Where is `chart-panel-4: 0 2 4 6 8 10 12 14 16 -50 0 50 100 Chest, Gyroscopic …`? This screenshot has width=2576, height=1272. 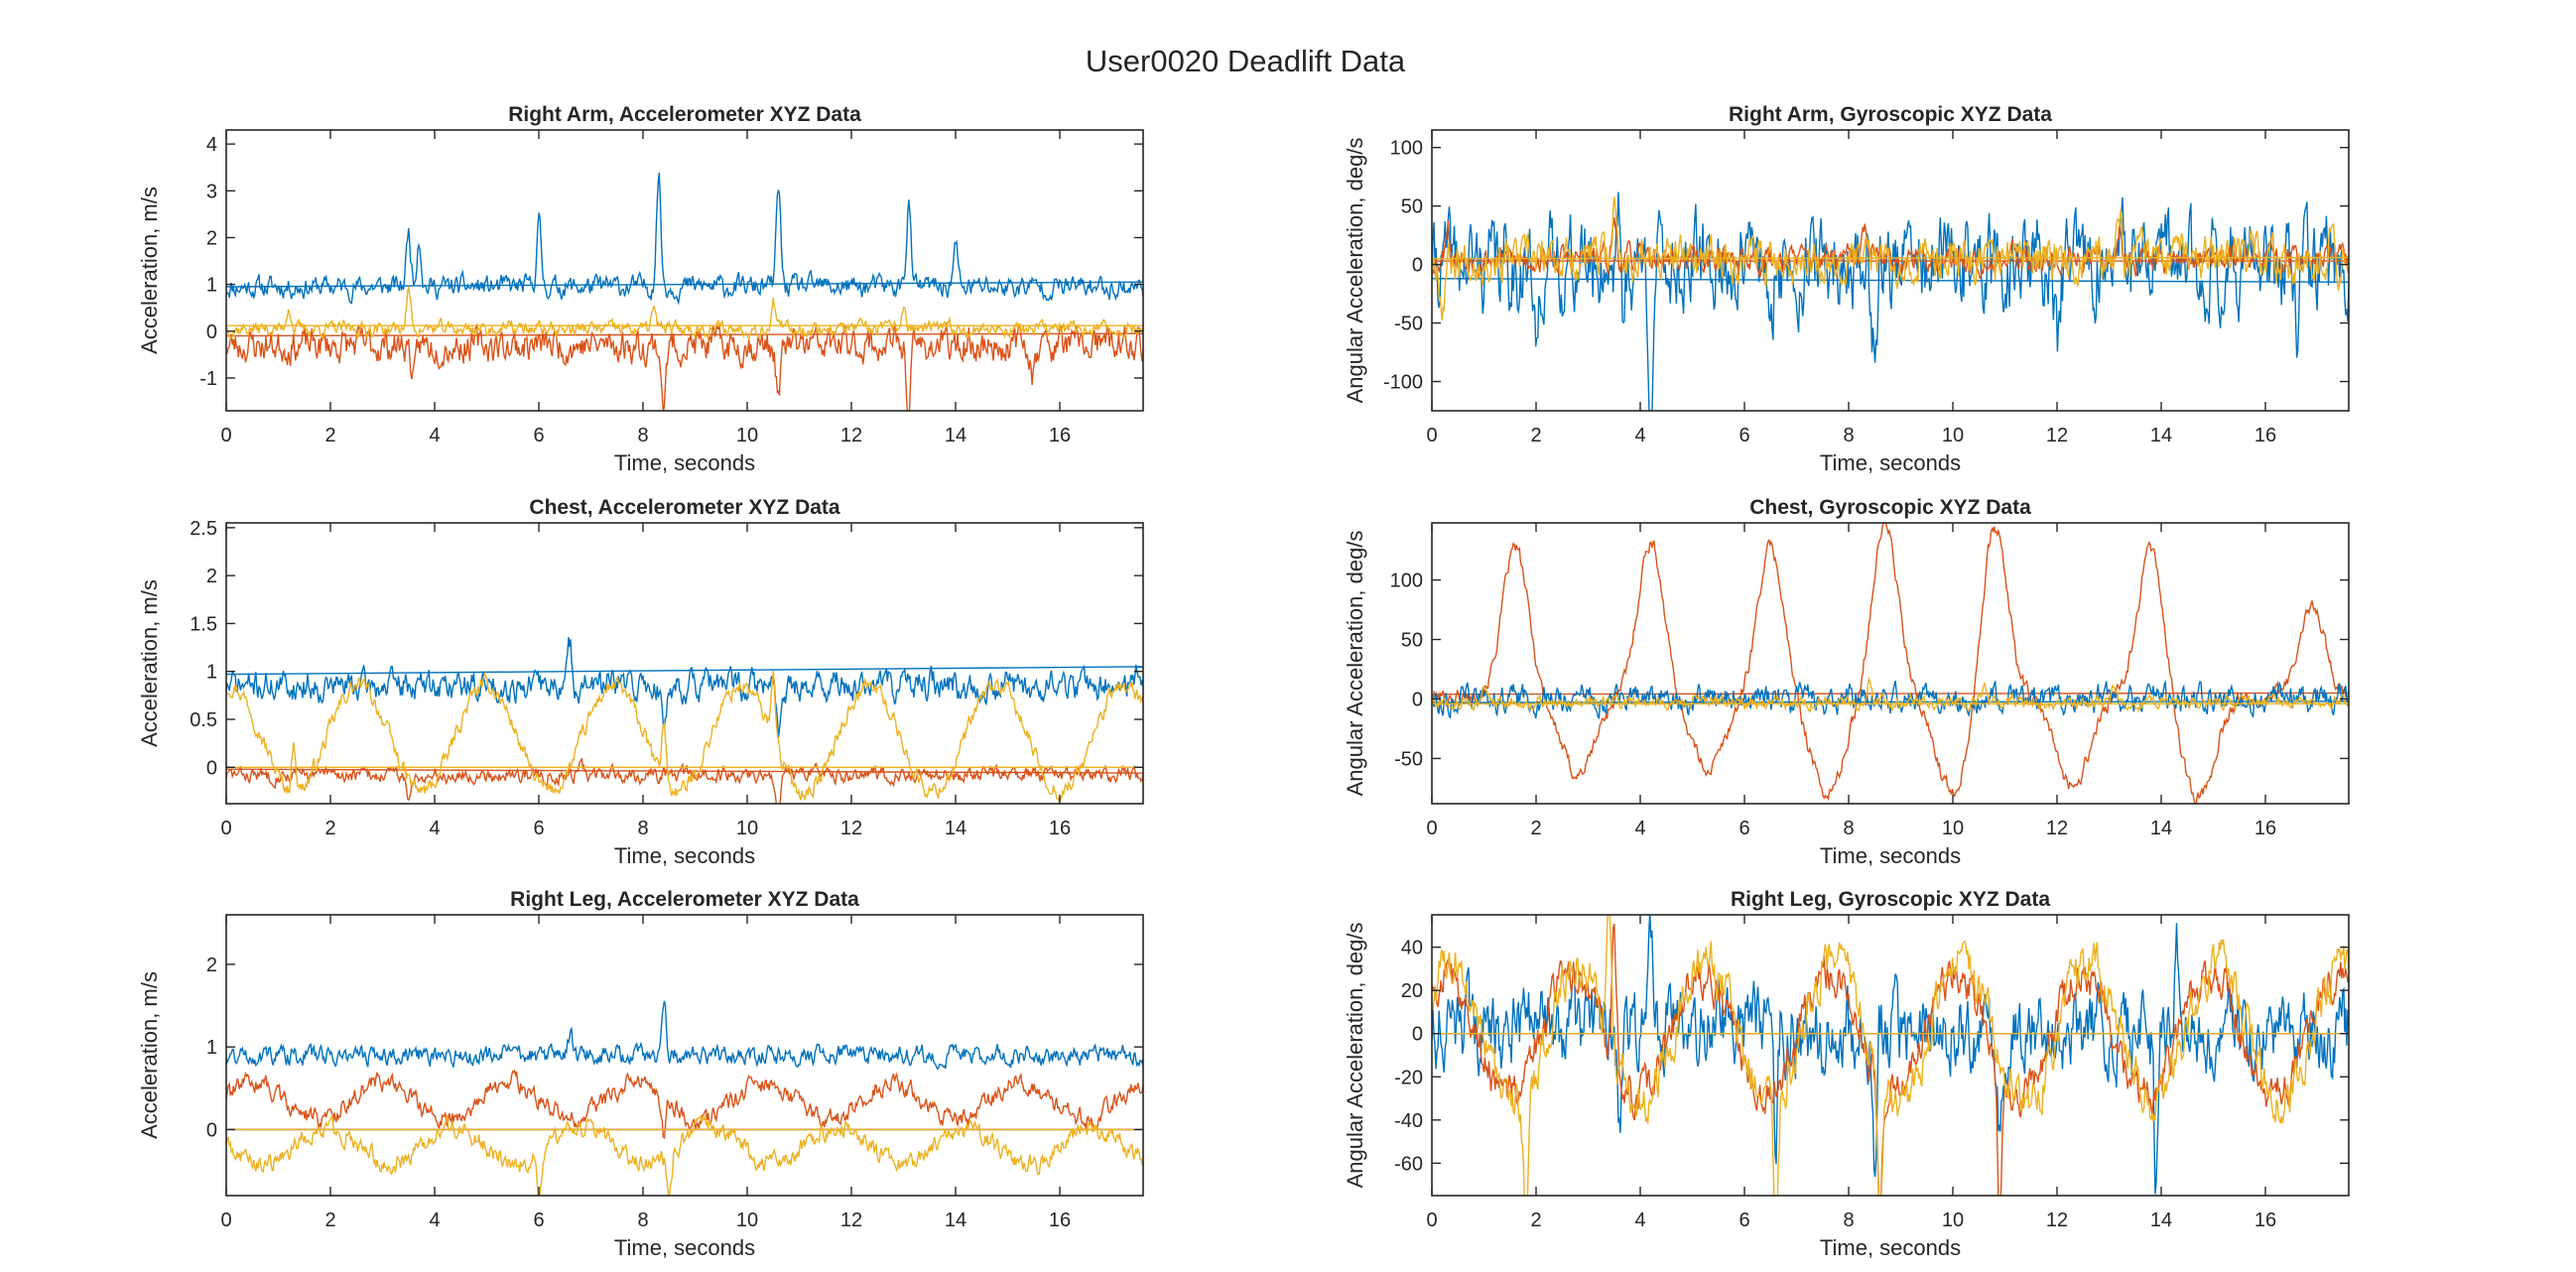 chart-panel-4: 0 2 4 6 8 10 12 14 16 -50 0 50 100 Chest, Gyroscopic … is located at coordinates (1847, 682).